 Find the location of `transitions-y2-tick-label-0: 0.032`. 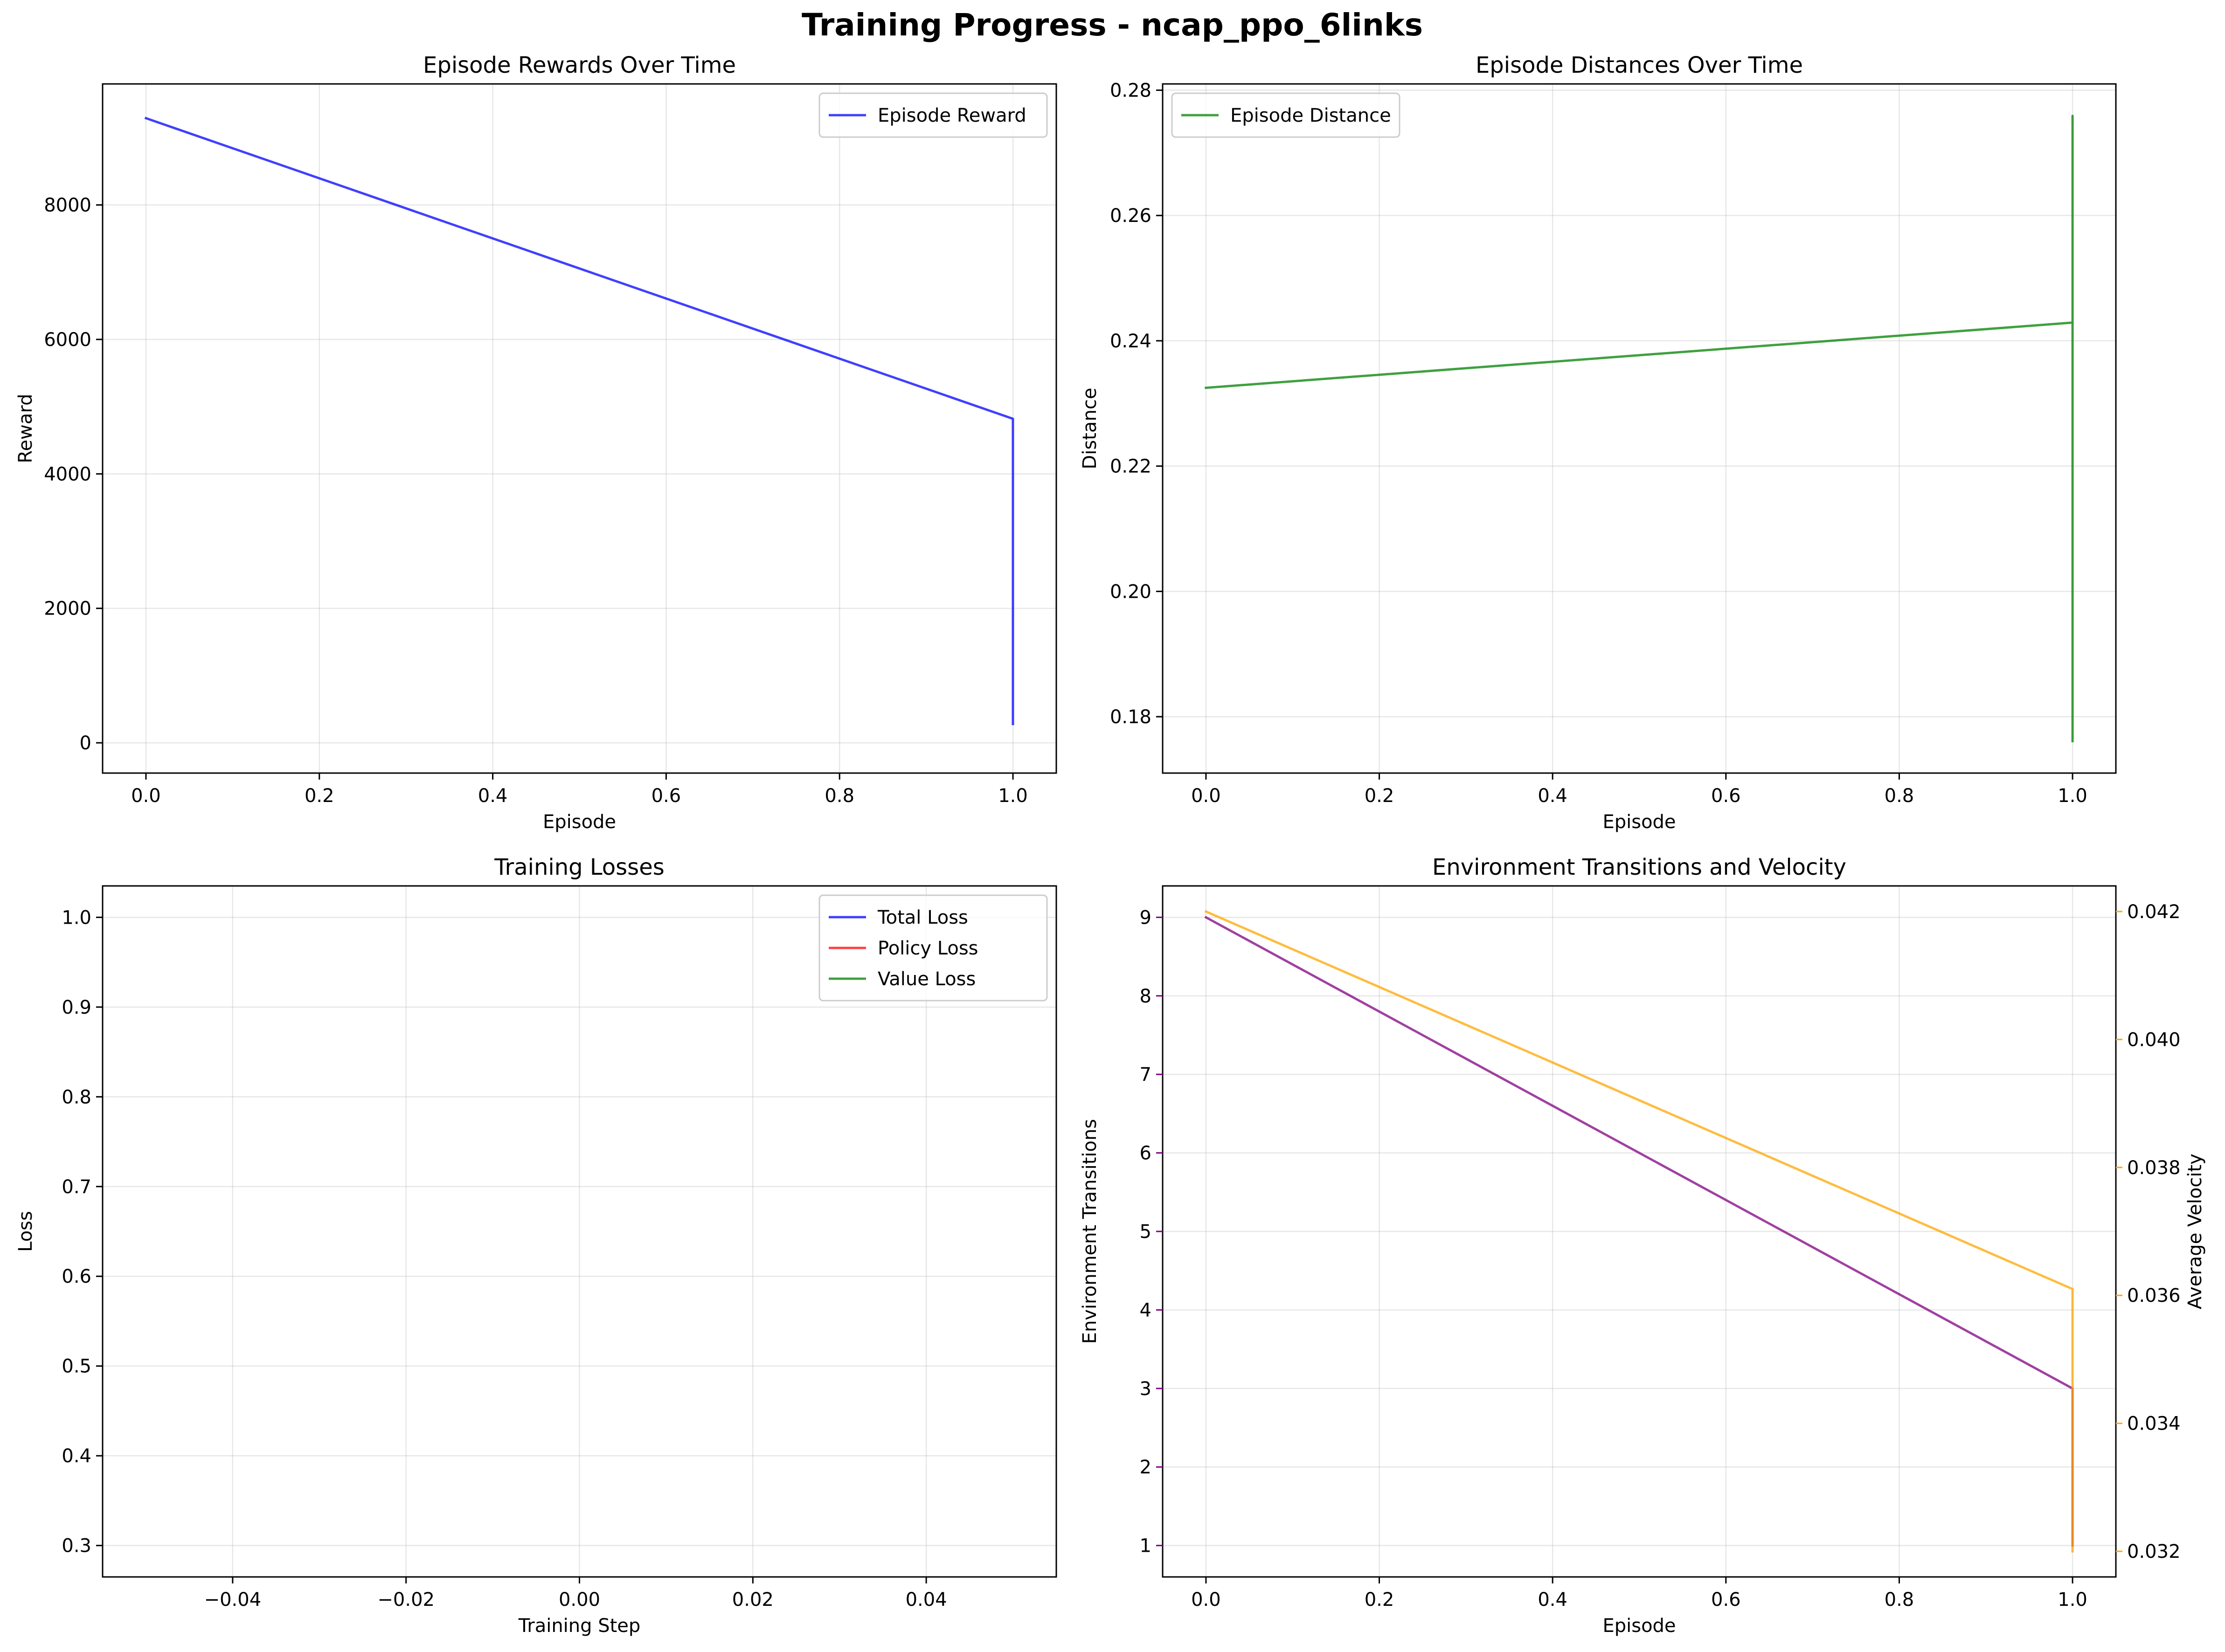

transitions-y2-tick-label-0: 0.032 is located at coordinates (2154, 1551).